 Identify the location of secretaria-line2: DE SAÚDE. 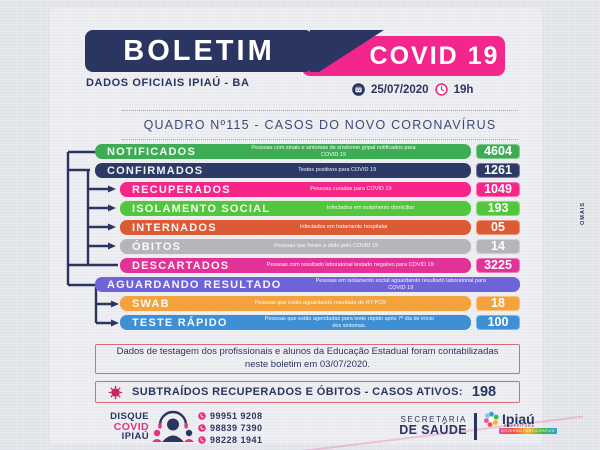
(433, 430).